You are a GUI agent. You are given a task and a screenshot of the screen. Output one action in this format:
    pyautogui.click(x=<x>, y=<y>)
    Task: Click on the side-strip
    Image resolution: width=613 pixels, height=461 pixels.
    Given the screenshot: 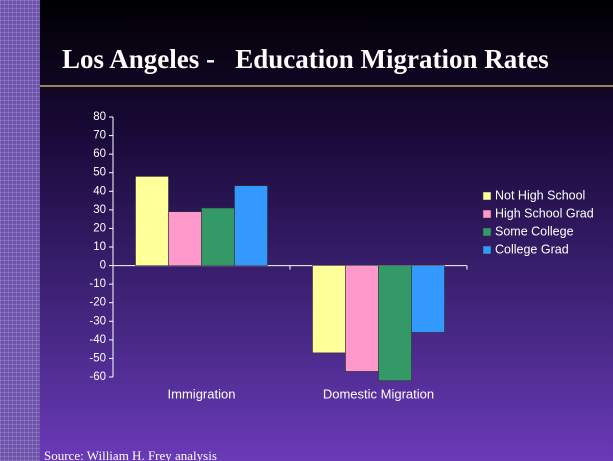 What is the action you would take?
    pyautogui.click(x=20, y=230)
    